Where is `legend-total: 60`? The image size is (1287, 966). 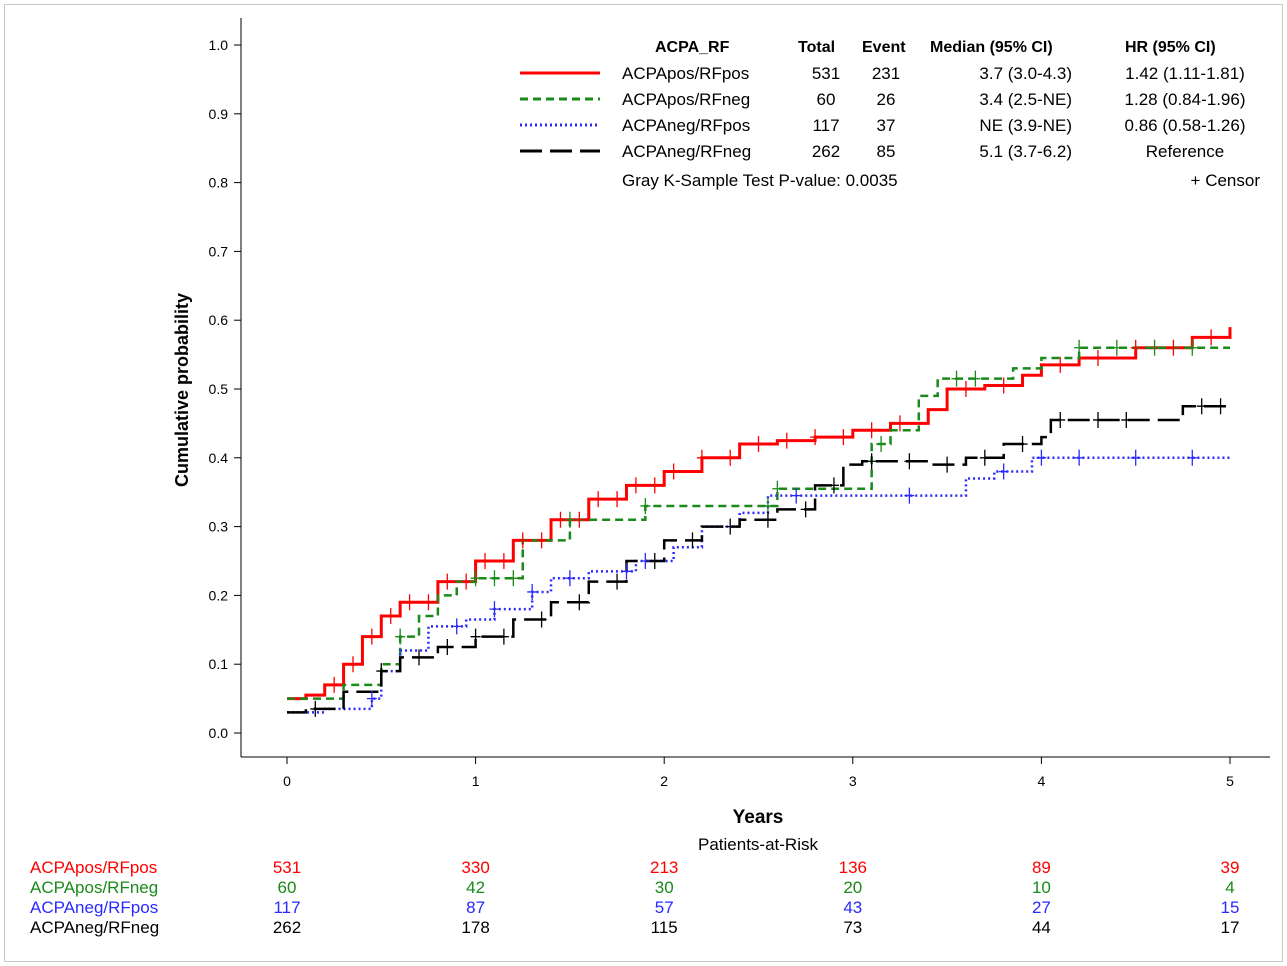 legend-total: 60 is located at coordinates (826, 99).